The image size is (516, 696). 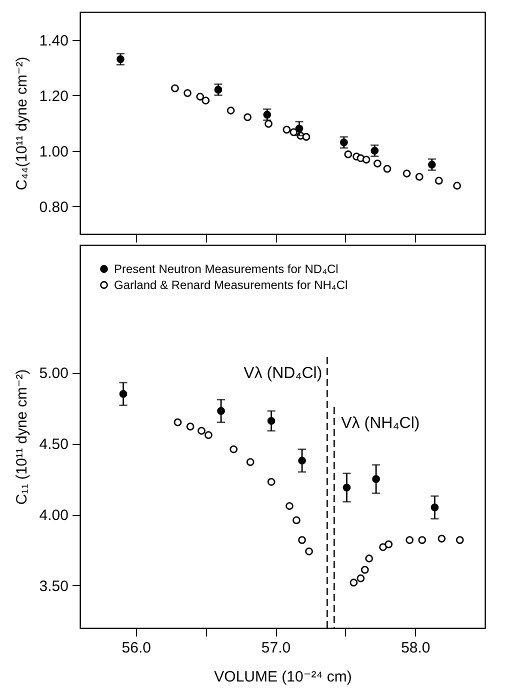 I want to click on x-axis-title: VOLUME (10⁻²⁴ cm), so click(x=283, y=677).